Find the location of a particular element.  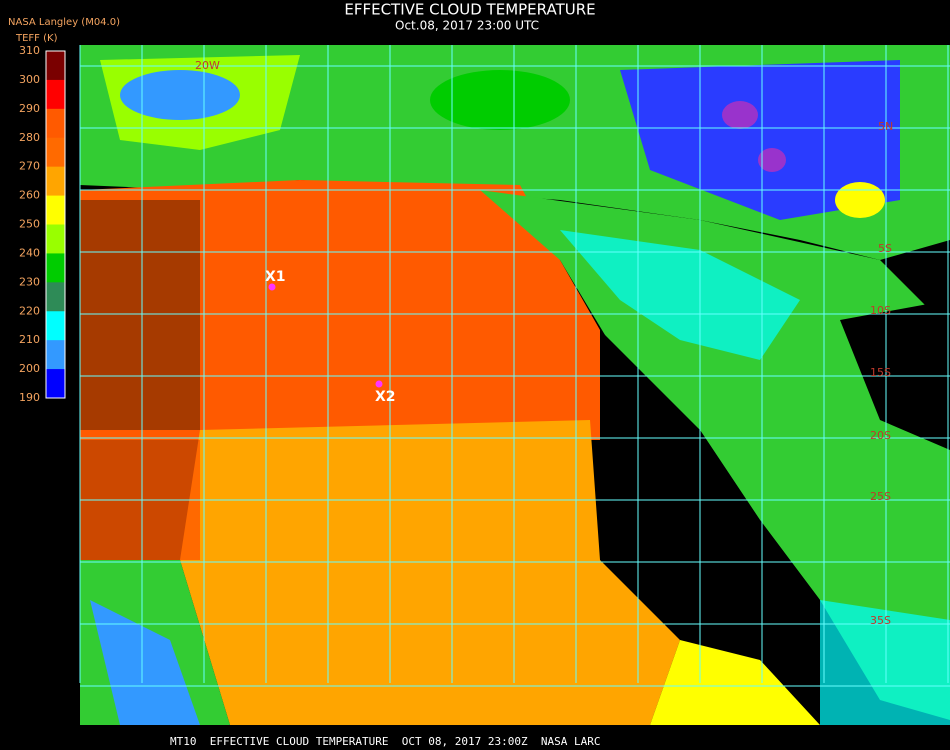

grid-label: 35S is located at coordinates (880, 620).